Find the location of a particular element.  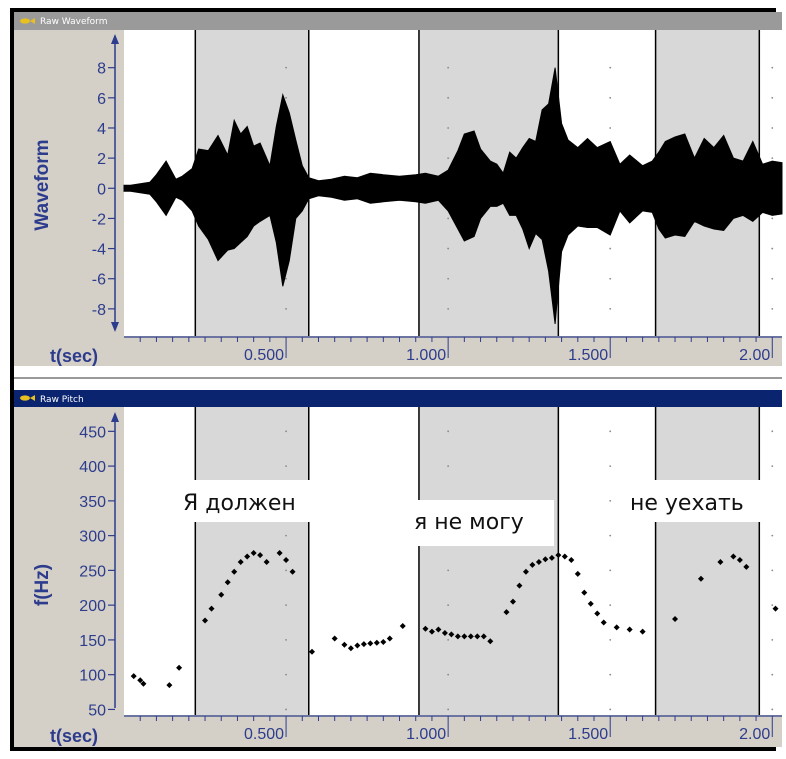

annotation-3: не уехать is located at coordinates (687, 503).